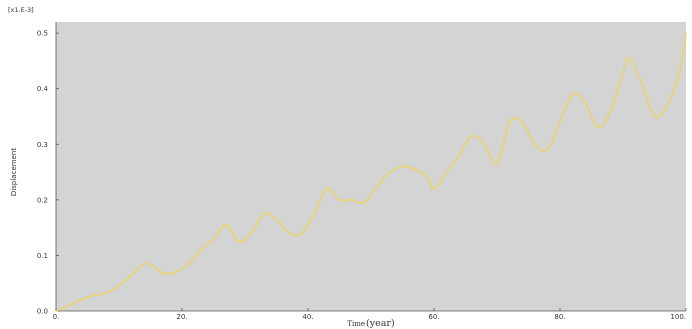  I want to click on x-tick-label: 40., so click(307, 317).